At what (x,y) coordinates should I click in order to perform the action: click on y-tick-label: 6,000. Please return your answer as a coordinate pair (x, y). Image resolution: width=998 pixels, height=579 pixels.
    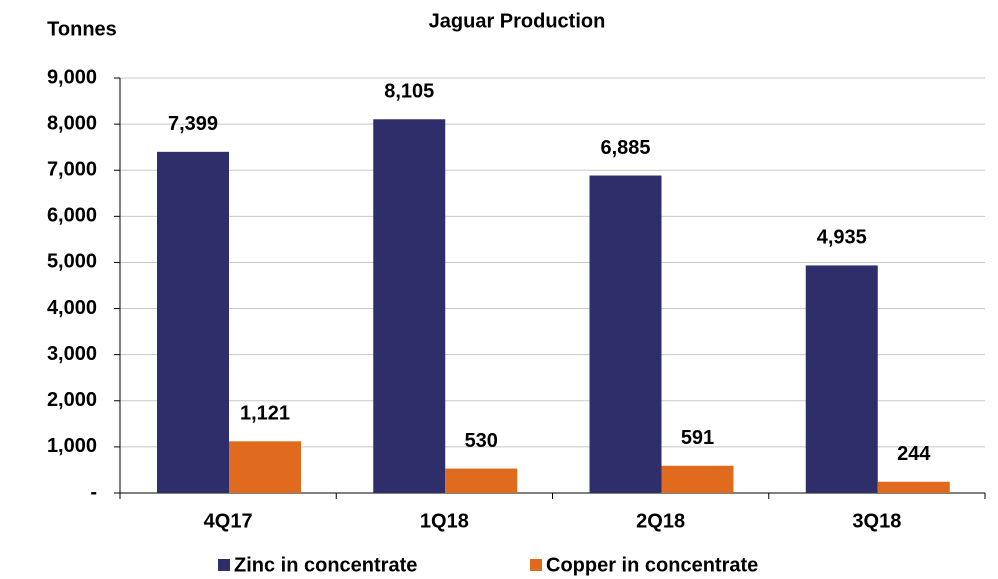
    Looking at the image, I should click on (72, 216).